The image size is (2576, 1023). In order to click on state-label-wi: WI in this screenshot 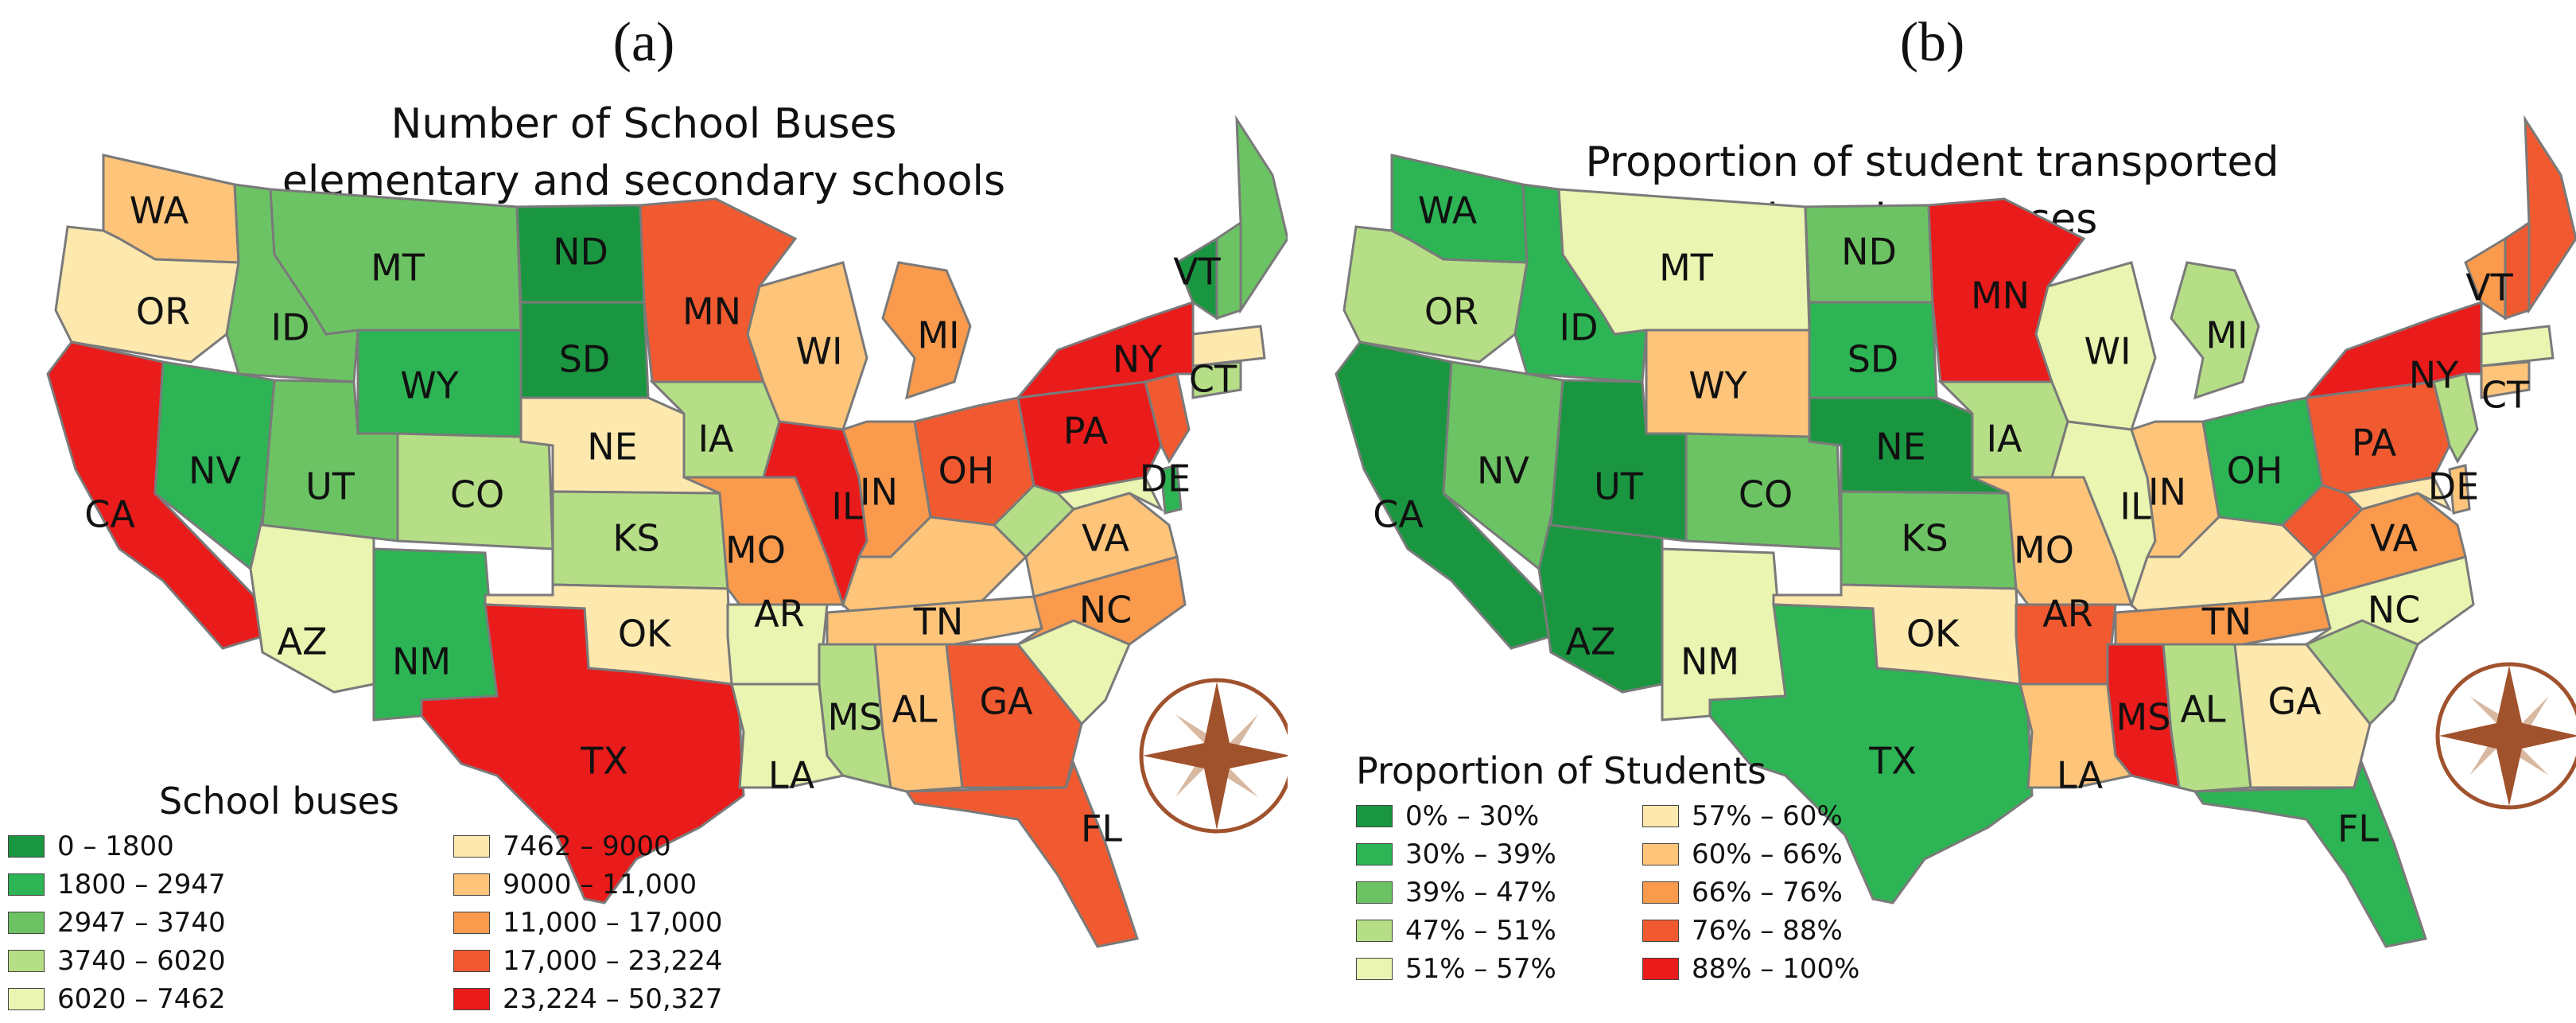, I will do `click(2107, 351)`.